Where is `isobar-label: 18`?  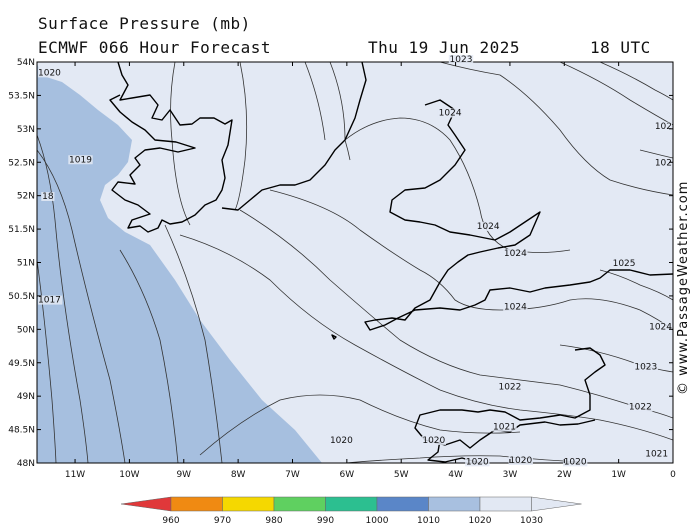
isobar-label: 18 is located at coordinates (48, 197).